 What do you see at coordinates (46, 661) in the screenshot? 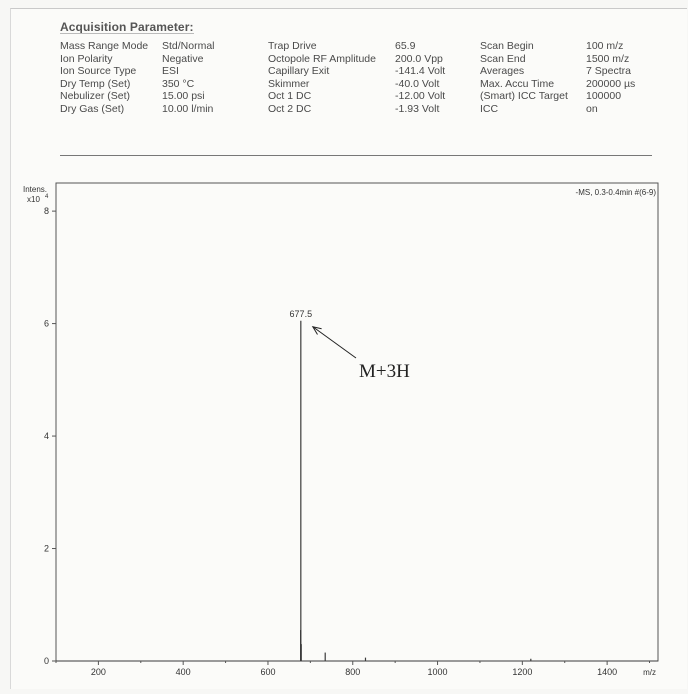
I see `y-tick-label: 0` at bounding box center [46, 661].